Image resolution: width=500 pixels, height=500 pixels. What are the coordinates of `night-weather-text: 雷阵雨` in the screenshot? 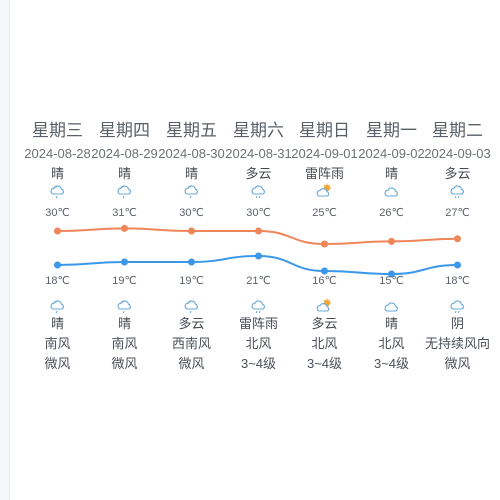 It's located at (258, 323).